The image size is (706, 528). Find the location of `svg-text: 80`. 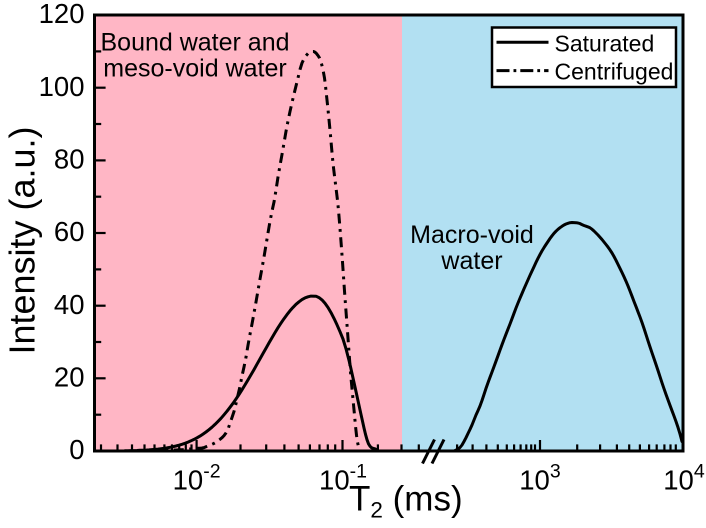

svg-text: 80 is located at coordinates (69, 159).